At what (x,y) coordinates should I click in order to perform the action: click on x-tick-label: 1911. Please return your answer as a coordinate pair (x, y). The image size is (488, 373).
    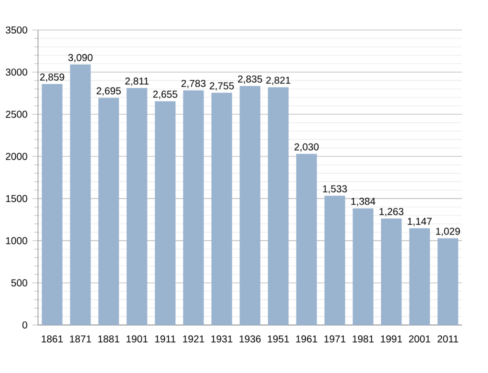
    Looking at the image, I should click on (165, 338).